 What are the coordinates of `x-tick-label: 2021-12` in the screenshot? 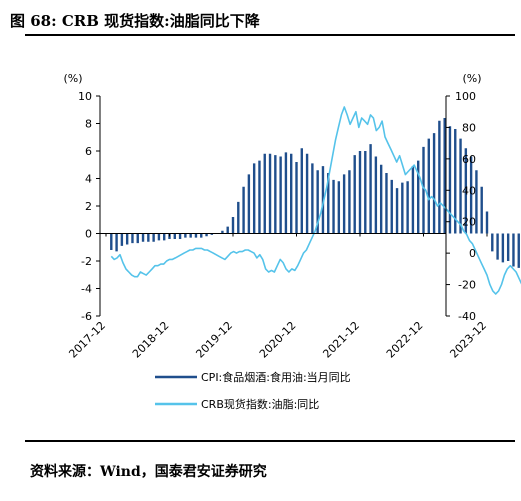 It's located at (341, 340).